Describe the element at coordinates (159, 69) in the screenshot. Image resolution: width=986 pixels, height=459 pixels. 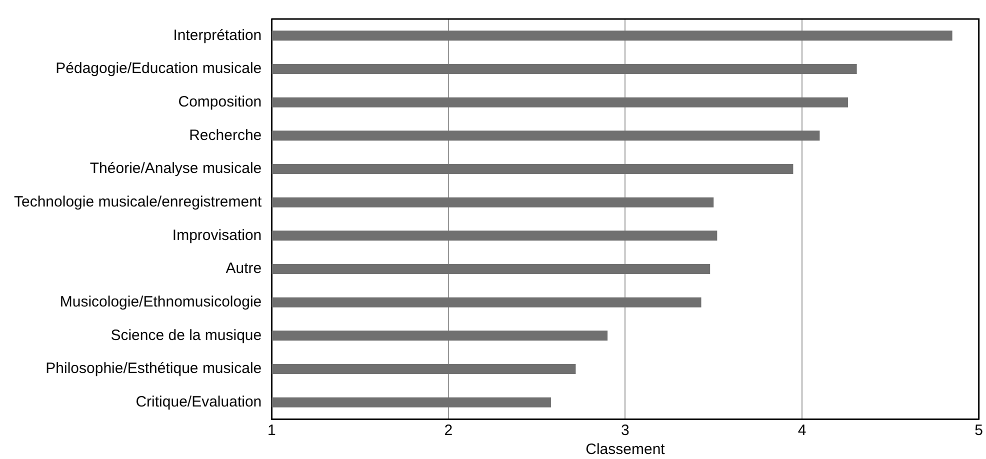
I see `y-tick-label: Pédagogie/Education musicale` at that location.